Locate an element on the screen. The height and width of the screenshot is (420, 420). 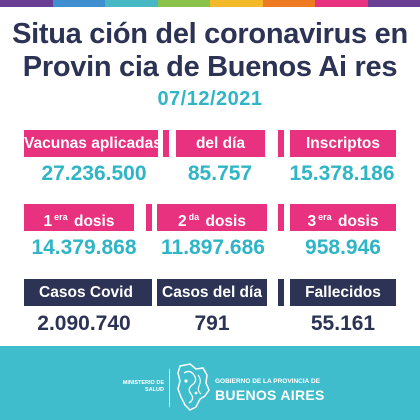
ministerio-label: MINISTERIO DE SALUD is located at coordinates (136, 386).